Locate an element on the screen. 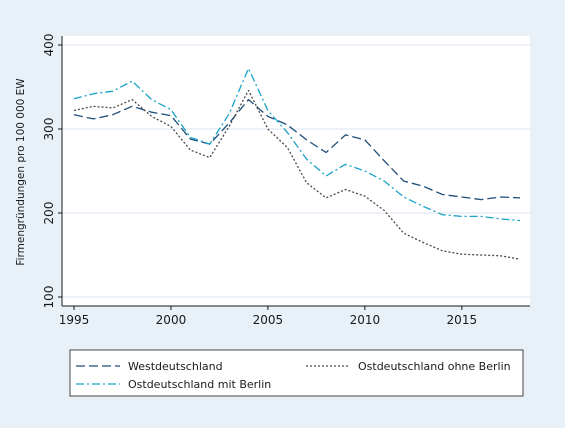  legend-label-3: Ostdeutschland mit Berlin is located at coordinates (199, 384).